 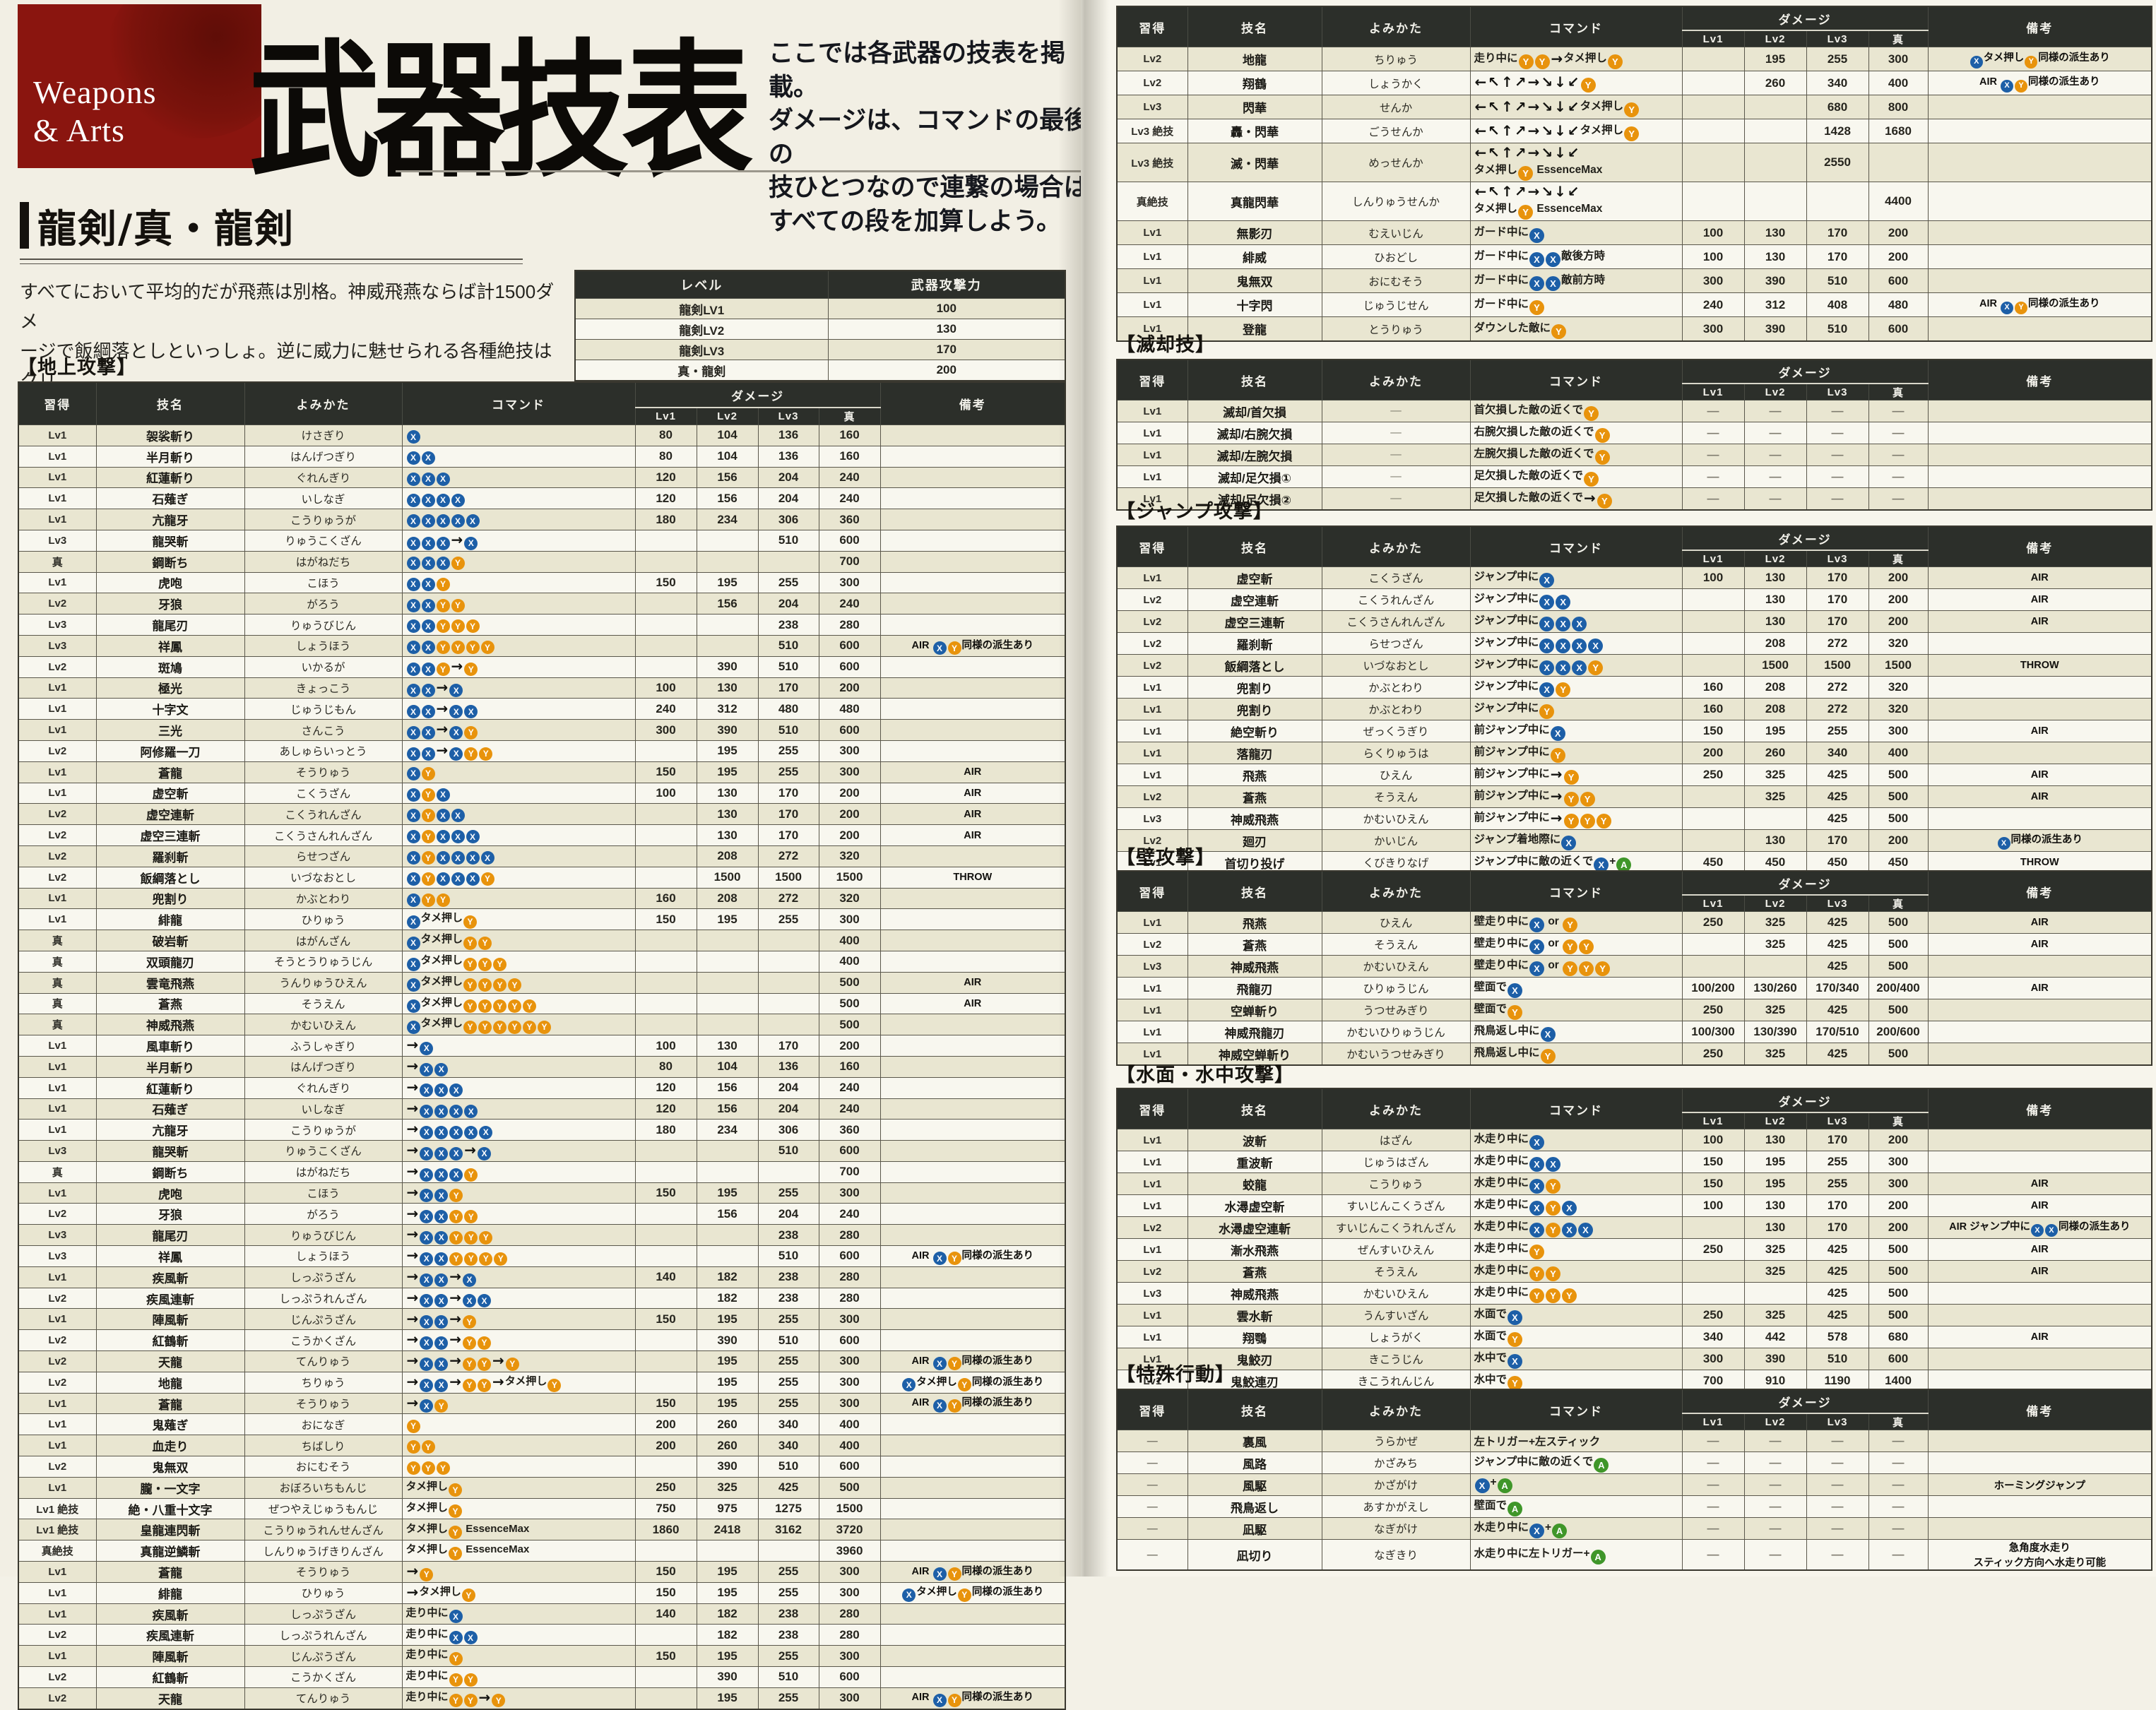 What do you see at coordinates (542, 1656) in the screenshot?
I see `move-row: Lv1 陣風斬 じんぷうざん 走り中に Y 150 195 255 300` at bounding box center [542, 1656].